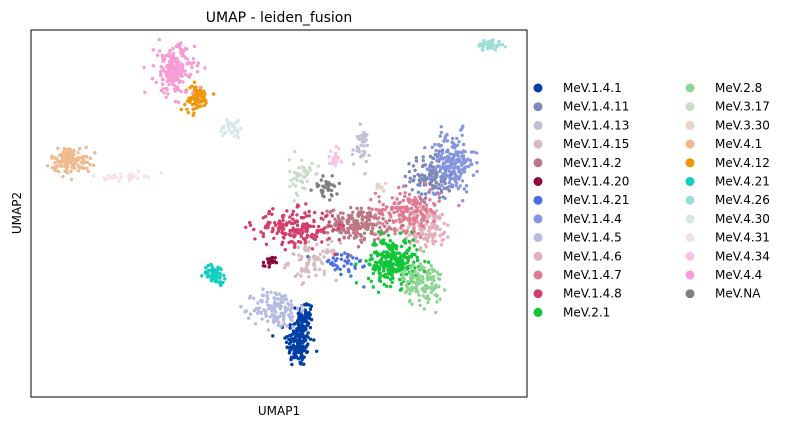 Image resolution: width=799 pixels, height=429 pixels. Describe the element at coordinates (592, 238) in the screenshot. I see `legend-label: MeV.1.4.5` at that location.